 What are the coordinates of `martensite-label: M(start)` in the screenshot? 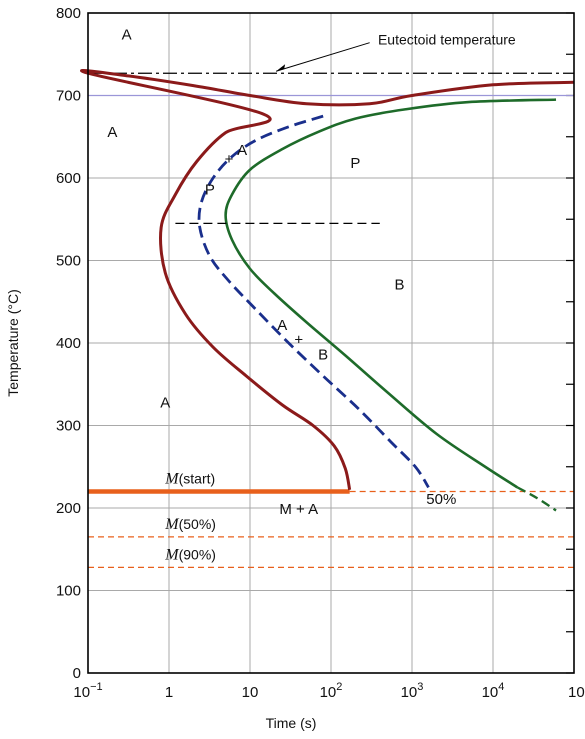 It's located at (189, 479).